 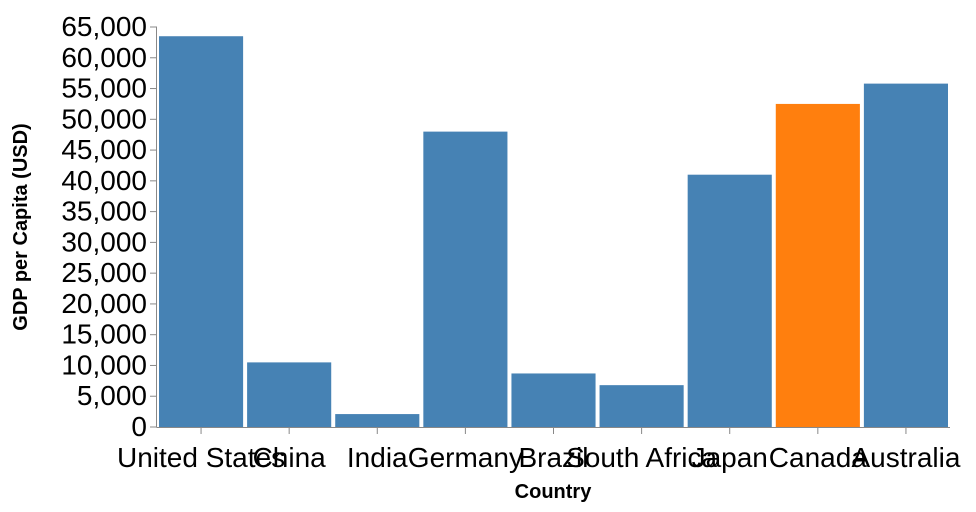 I want to click on x-tick-label: Brazil, so click(x=553, y=457).